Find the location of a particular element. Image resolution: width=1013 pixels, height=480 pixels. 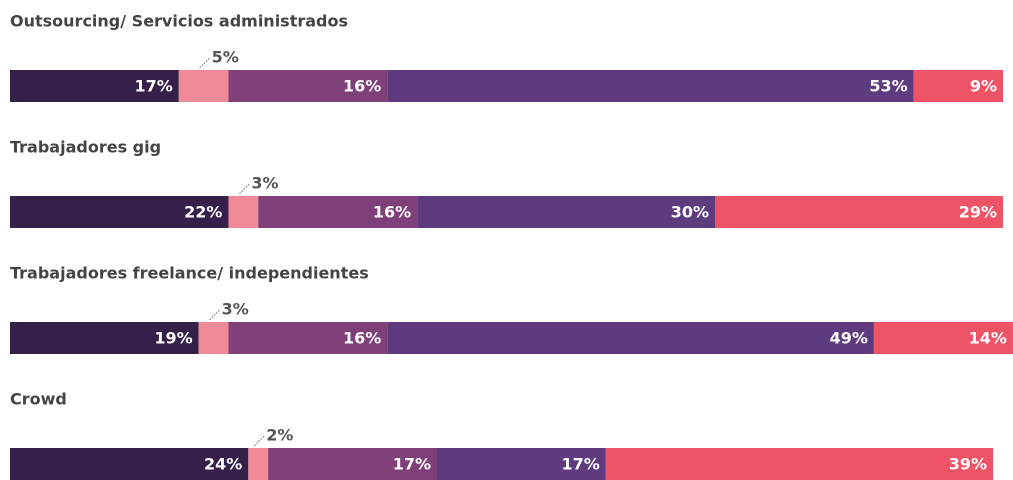

value-label: 19% is located at coordinates (173, 338).